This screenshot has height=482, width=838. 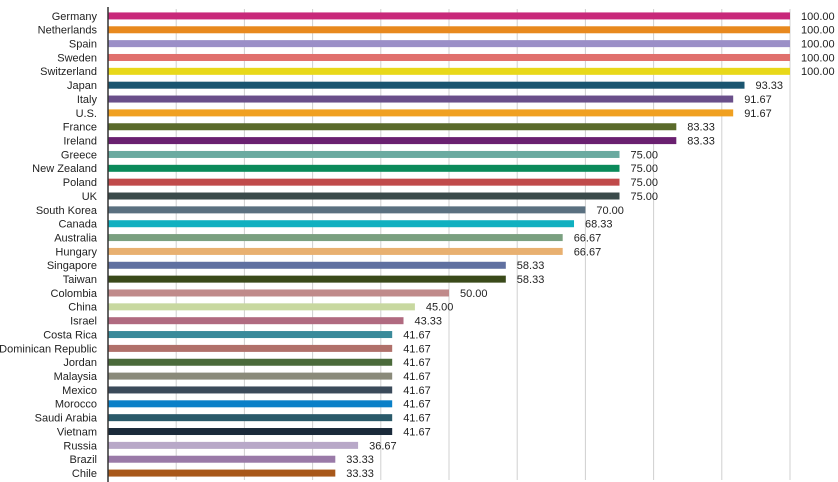 I want to click on y-tick-label: New Zealand, so click(x=64, y=169).